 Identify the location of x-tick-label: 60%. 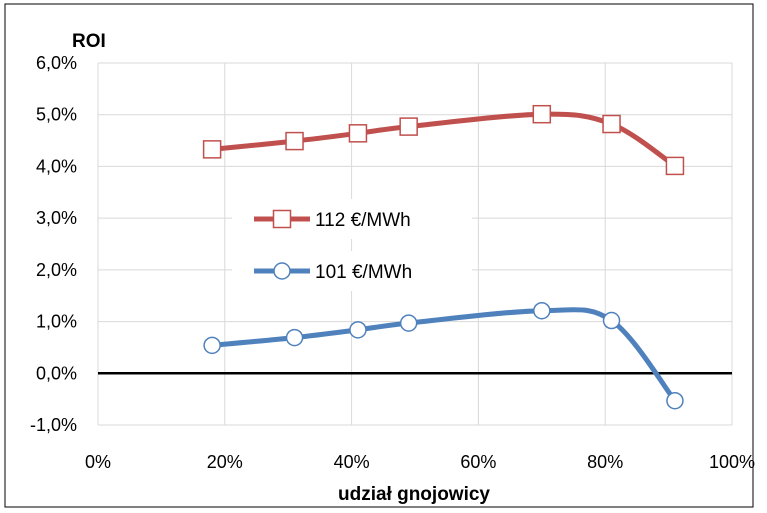
(478, 462).